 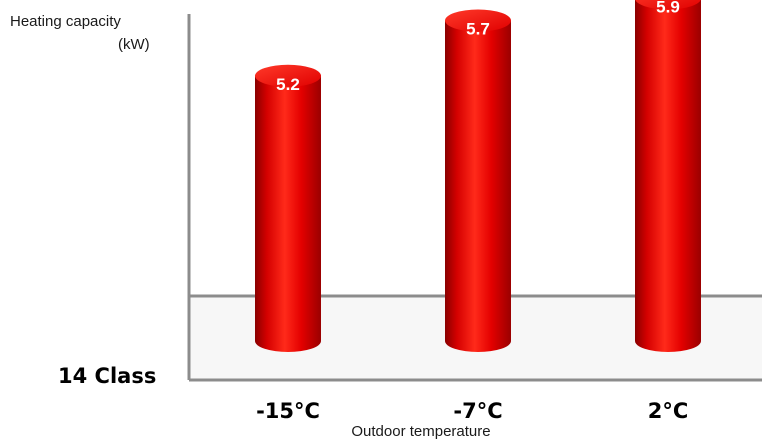 What do you see at coordinates (288, 84) in the screenshot?
I see `data-label: 5.2` at bounding box center [288, 84].